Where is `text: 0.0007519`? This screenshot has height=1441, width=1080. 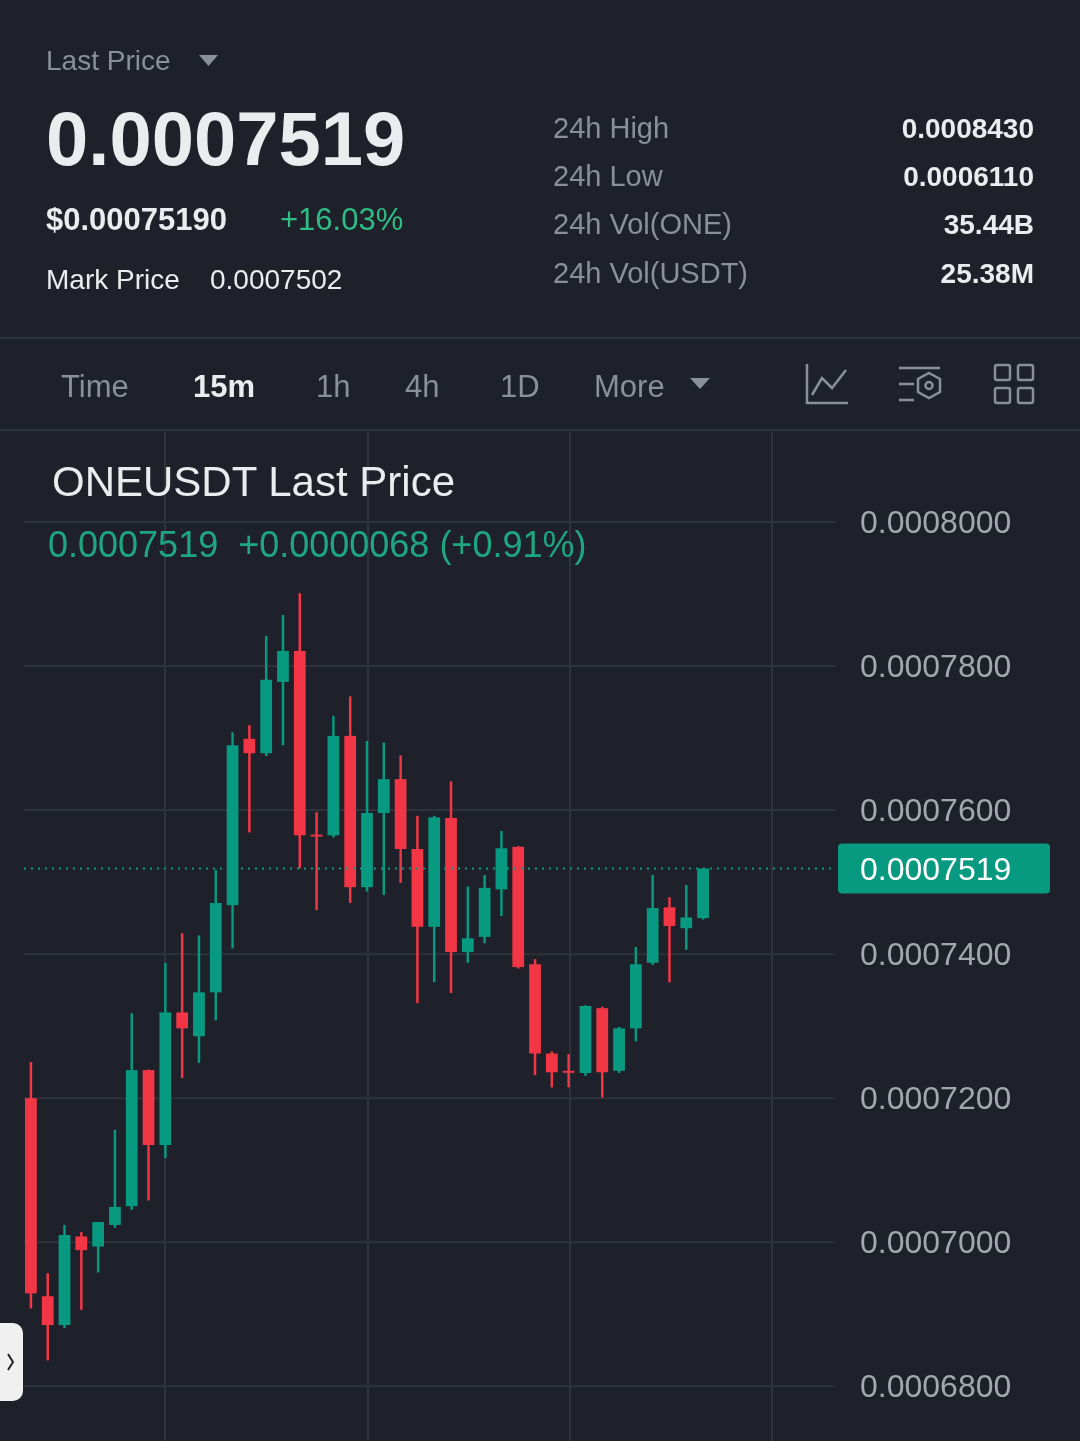
text: 0.0007519 is located at coordinates (226, 138).